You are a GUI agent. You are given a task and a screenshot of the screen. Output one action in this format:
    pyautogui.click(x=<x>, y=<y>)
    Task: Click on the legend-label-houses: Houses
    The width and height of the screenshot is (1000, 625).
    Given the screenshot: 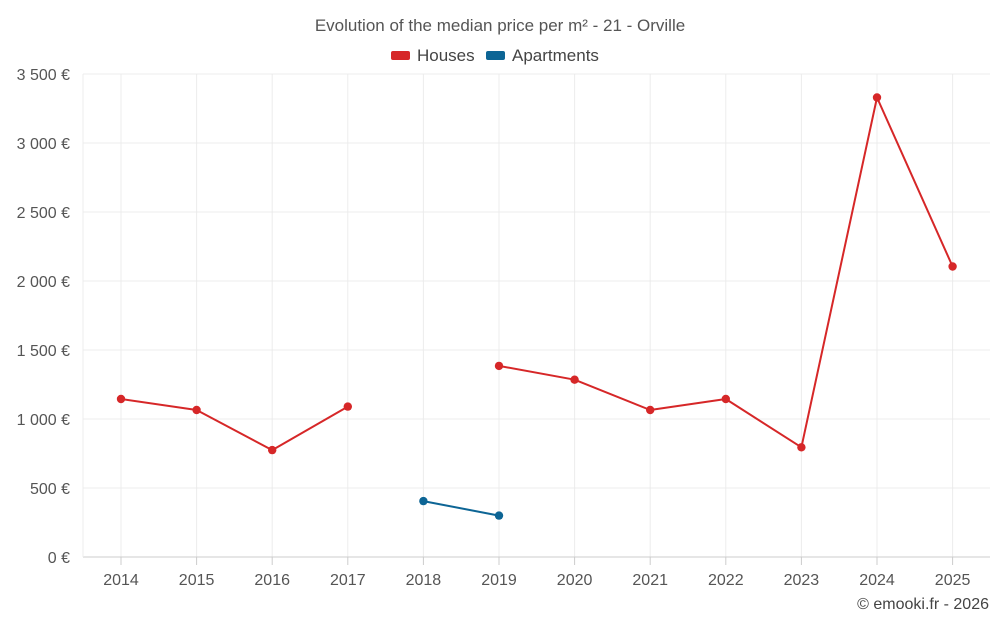 What is the action you would take?
    pyautogui.click(x=446, y=55)
    